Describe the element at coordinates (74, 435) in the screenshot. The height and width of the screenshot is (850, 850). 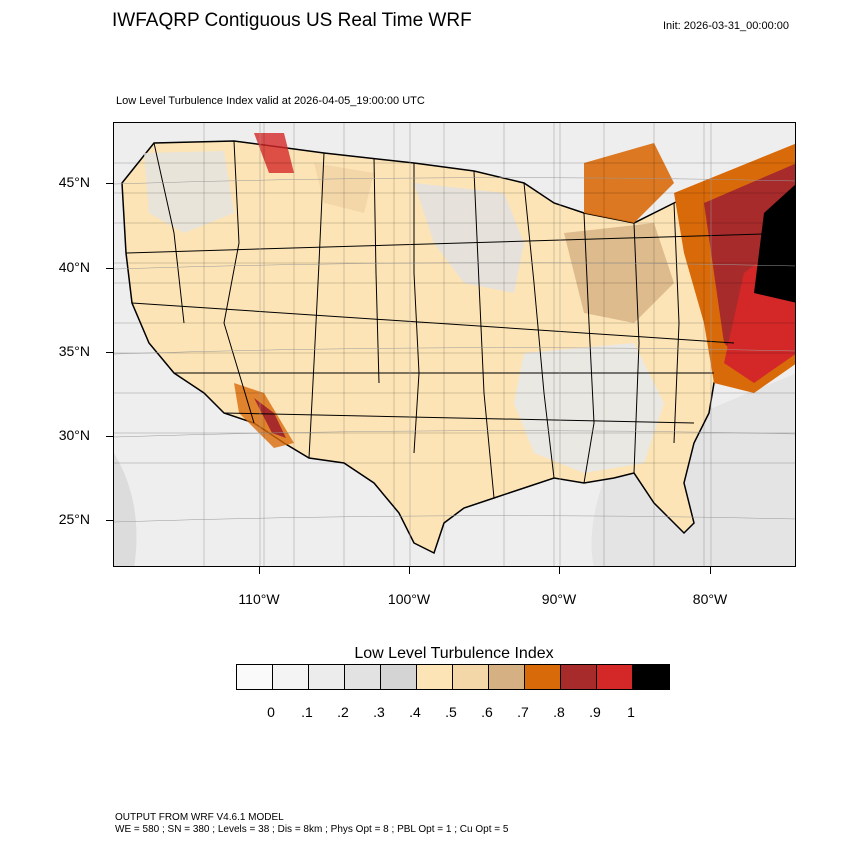
I see `lat-label: 30°N` at that location.